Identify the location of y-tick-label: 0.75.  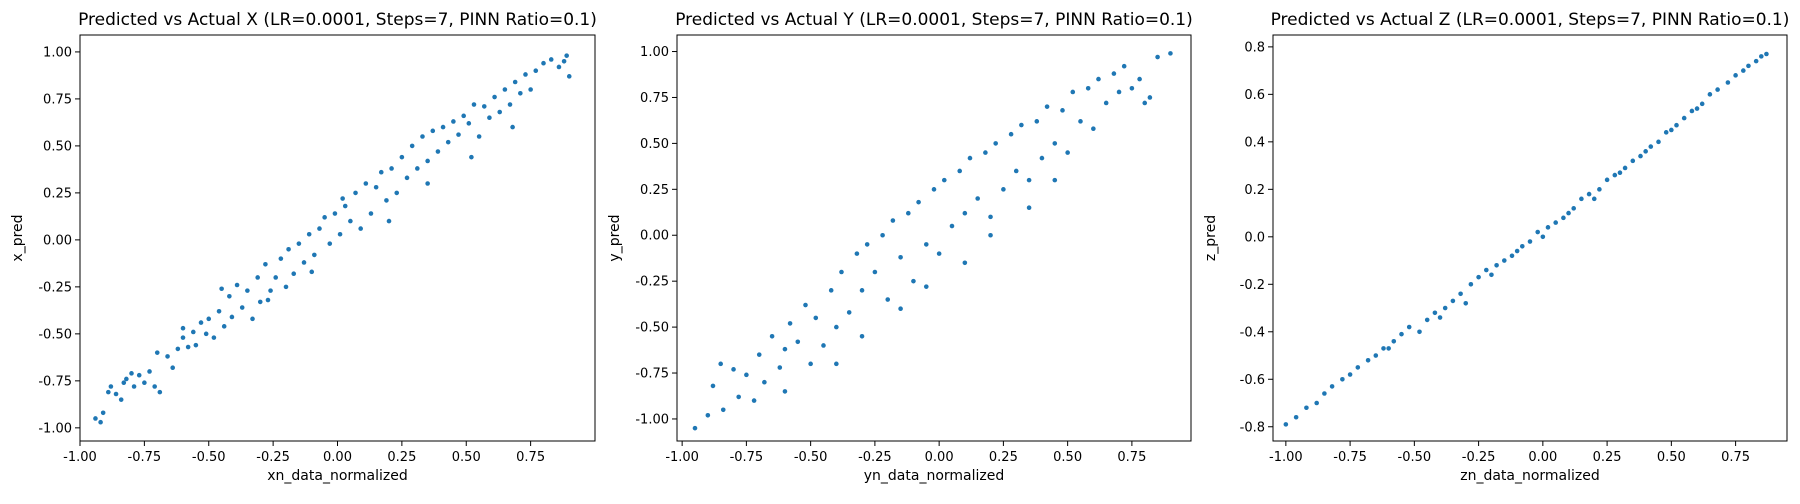
(654, 98).